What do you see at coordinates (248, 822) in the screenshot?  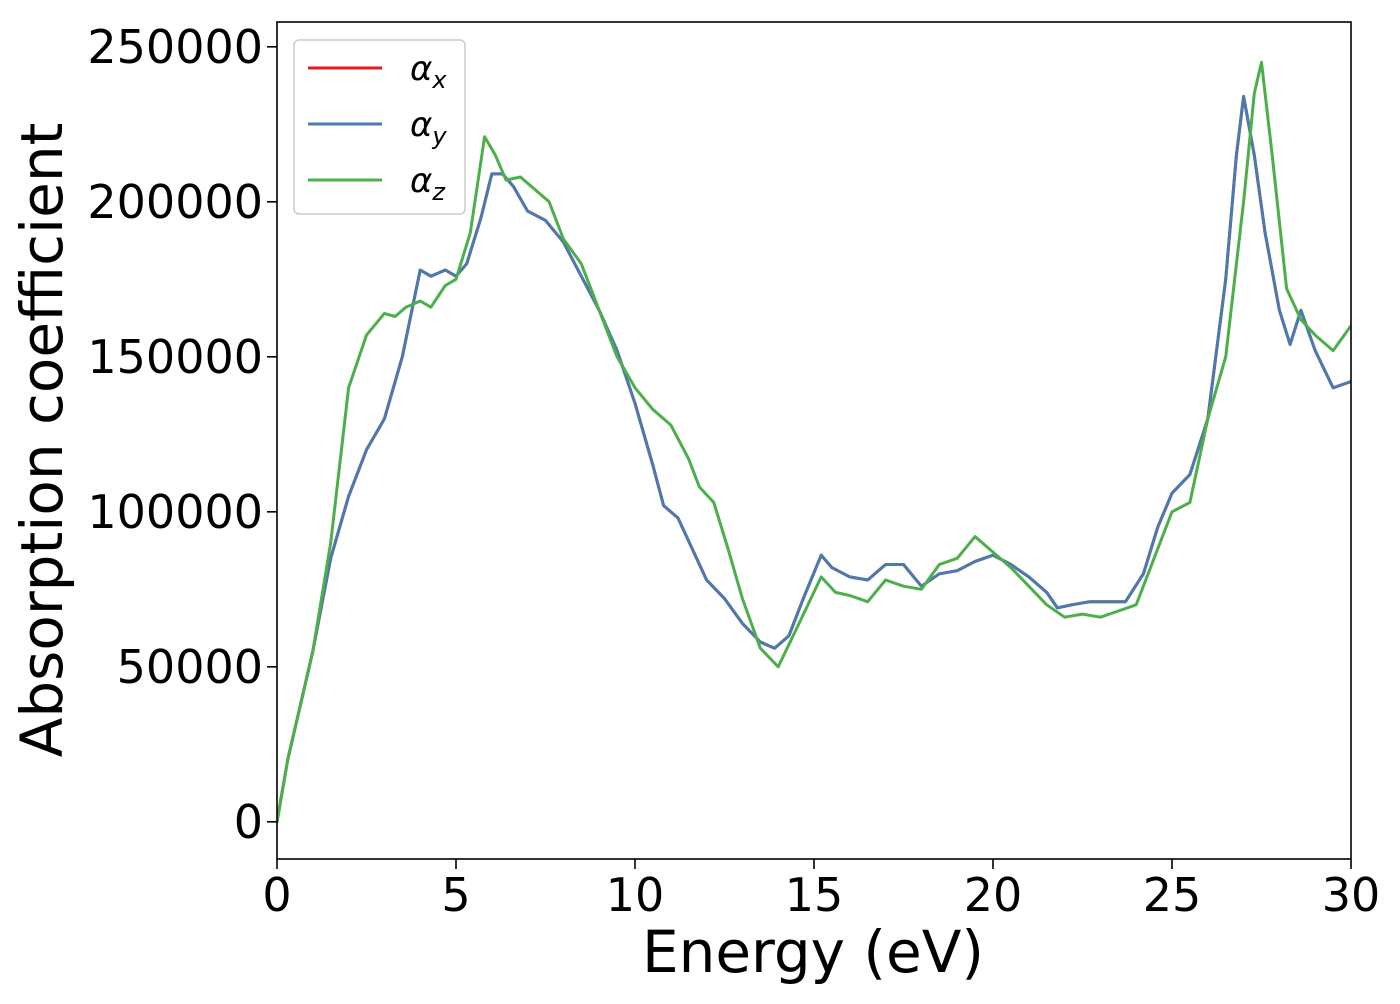 I see `y-tick-label: 0` at bounding box center [248, 822].